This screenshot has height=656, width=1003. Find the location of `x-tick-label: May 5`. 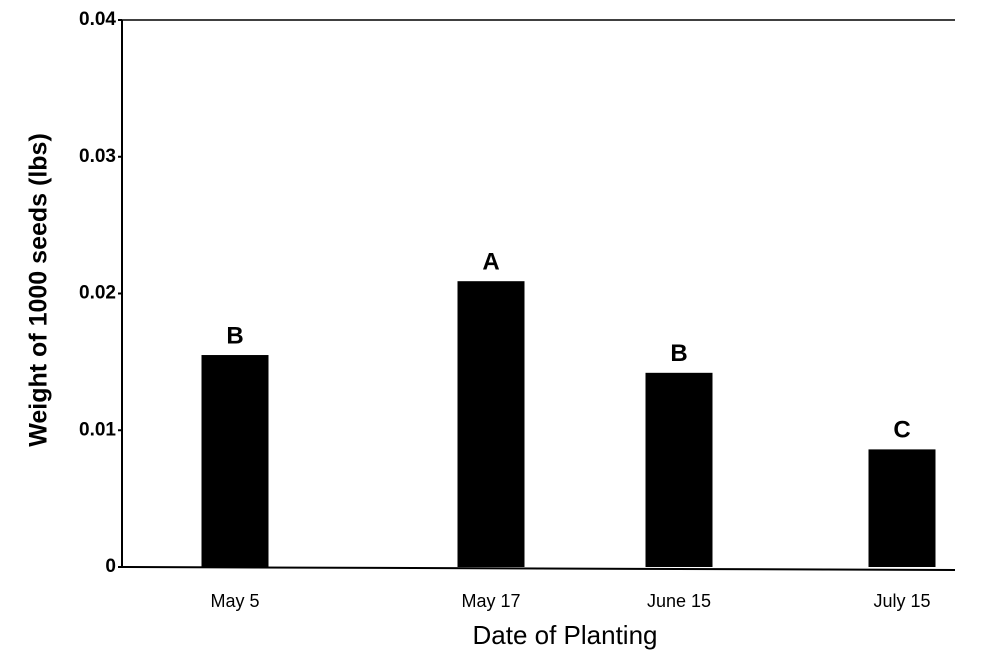

x-tick-label: May 5 is located at coordinates (234, 601).